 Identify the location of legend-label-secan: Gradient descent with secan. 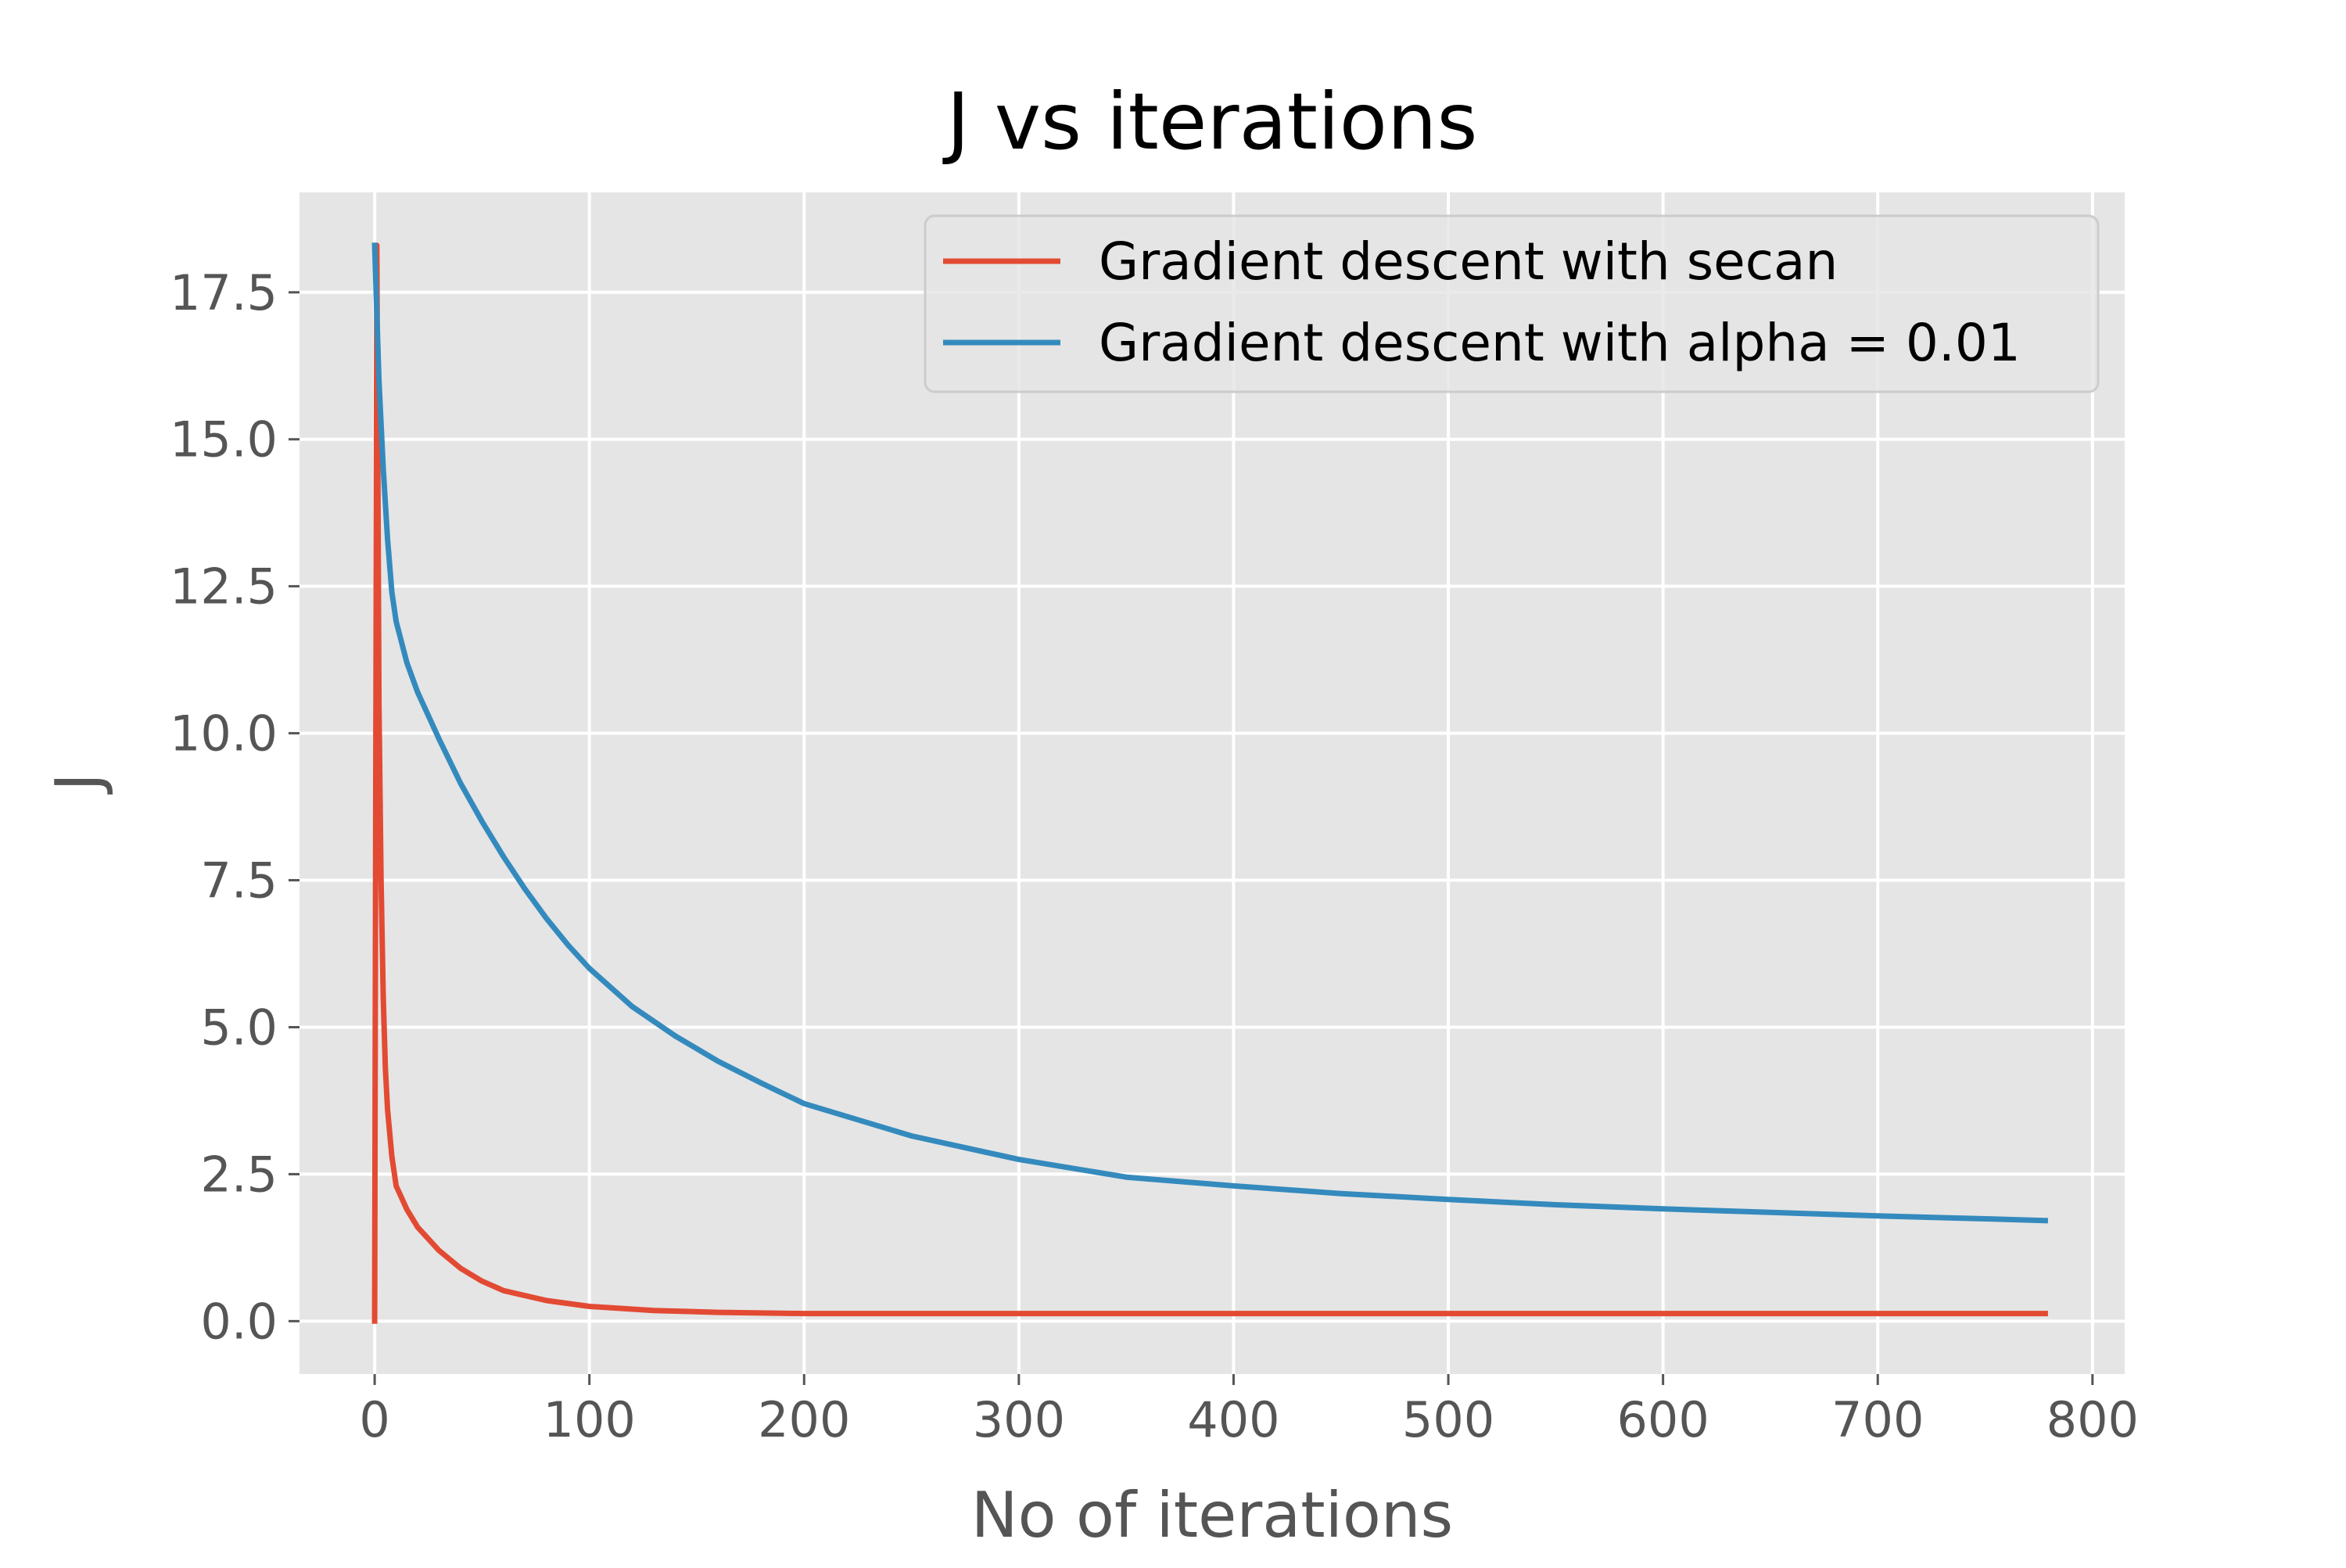
(1468, 261).